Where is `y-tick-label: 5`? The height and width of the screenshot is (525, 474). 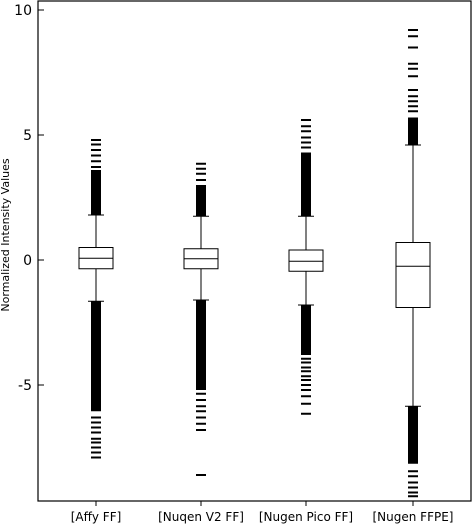
y-tick-label: 5 is located at coordinates (27, 136).